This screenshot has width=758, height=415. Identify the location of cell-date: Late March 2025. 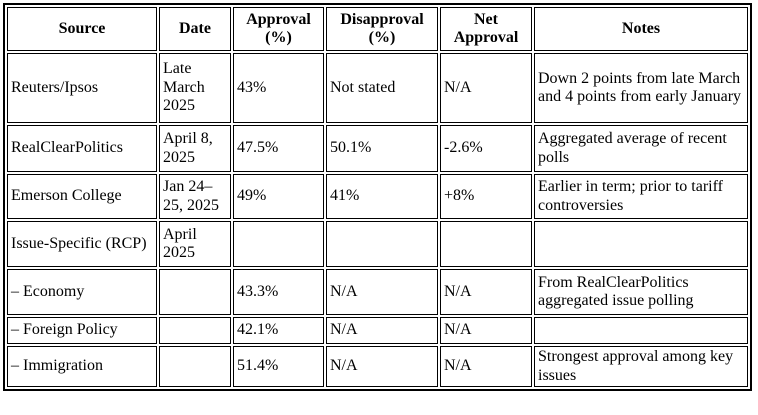
(195, 88).